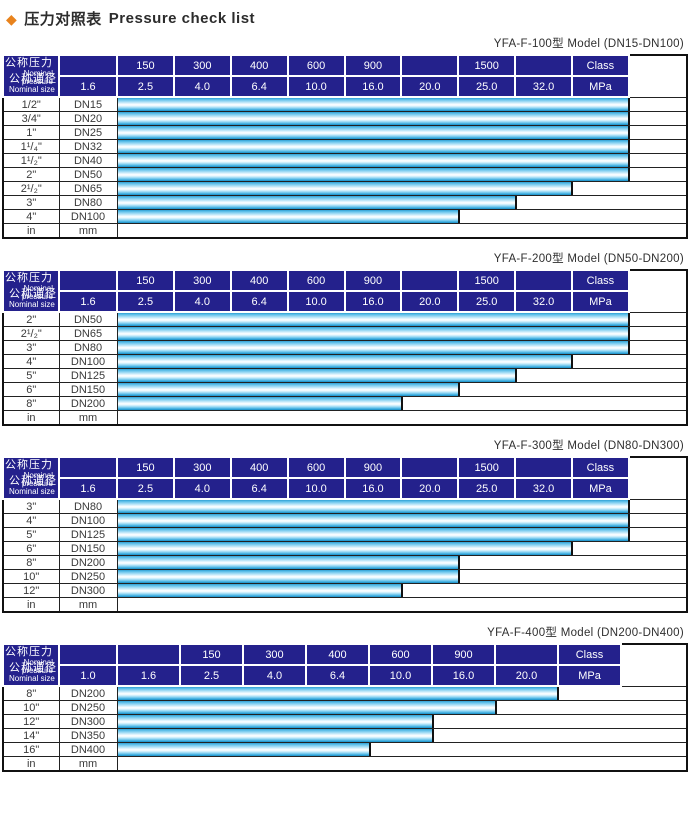 This screenshot has height=838, width=688. Describe the element at coordinates (63, 19) in the screenshot. I see `page-title-zh: 压力对照表` at that location.